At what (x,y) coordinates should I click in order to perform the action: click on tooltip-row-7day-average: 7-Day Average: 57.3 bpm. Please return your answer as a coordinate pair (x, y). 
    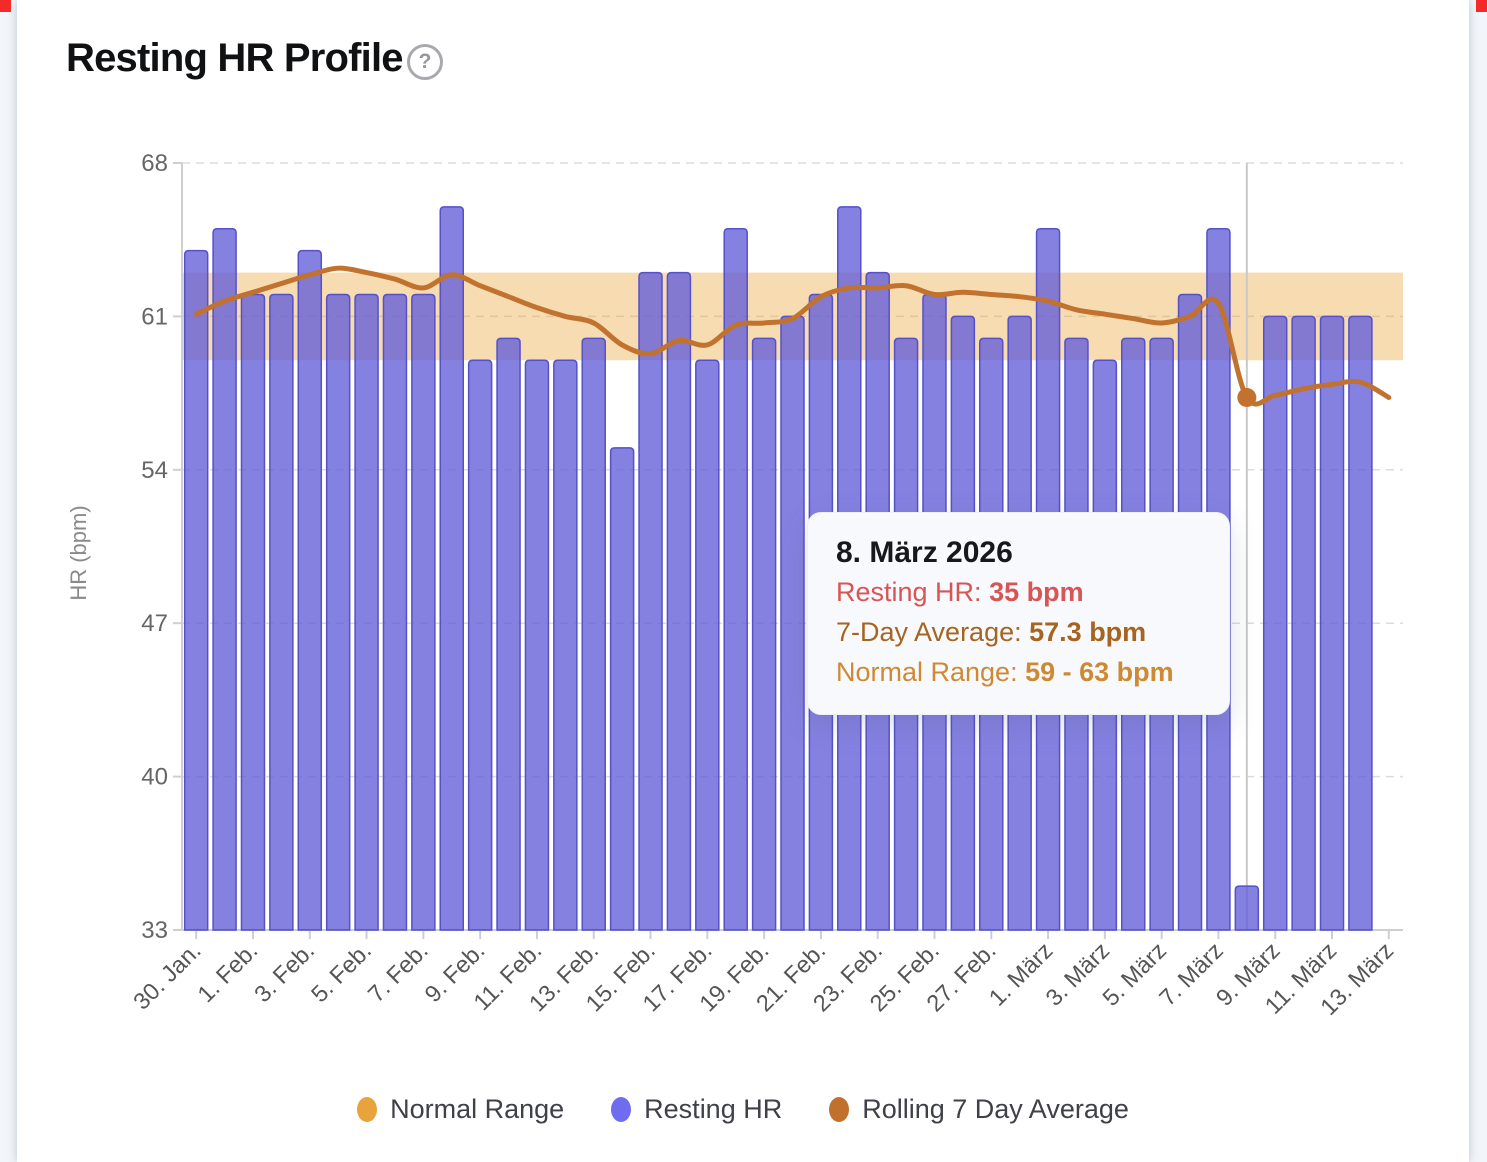
    Looking at the image, I should click on (1018, 632).